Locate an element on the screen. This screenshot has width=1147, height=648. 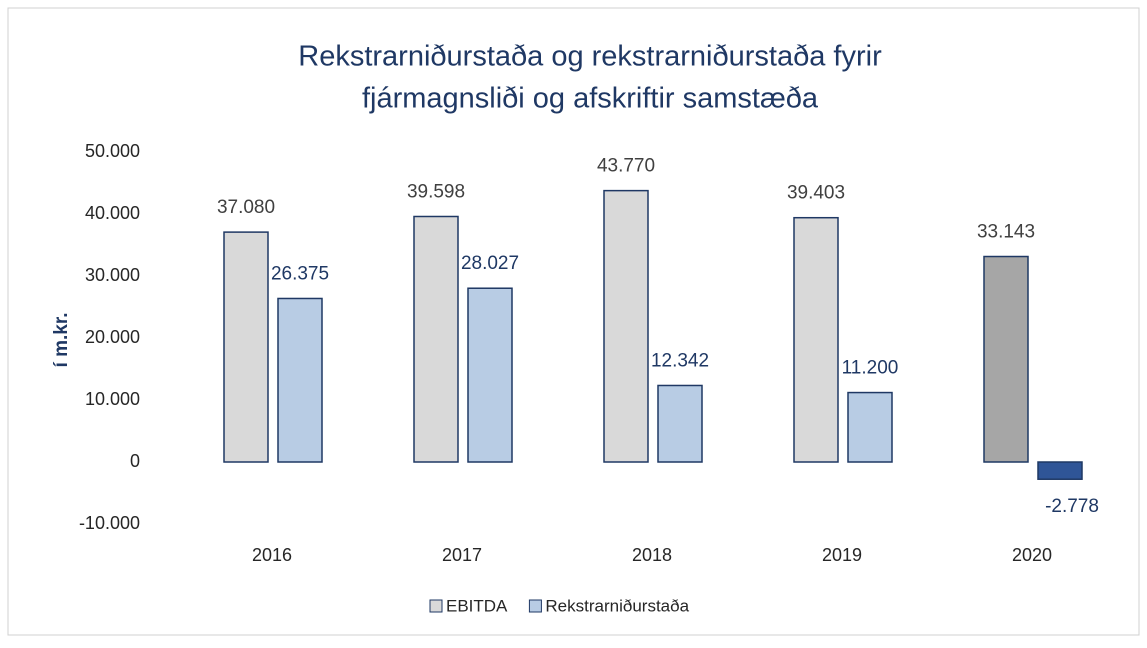
data-label: 26.375 is located at coordinates (300, 273).